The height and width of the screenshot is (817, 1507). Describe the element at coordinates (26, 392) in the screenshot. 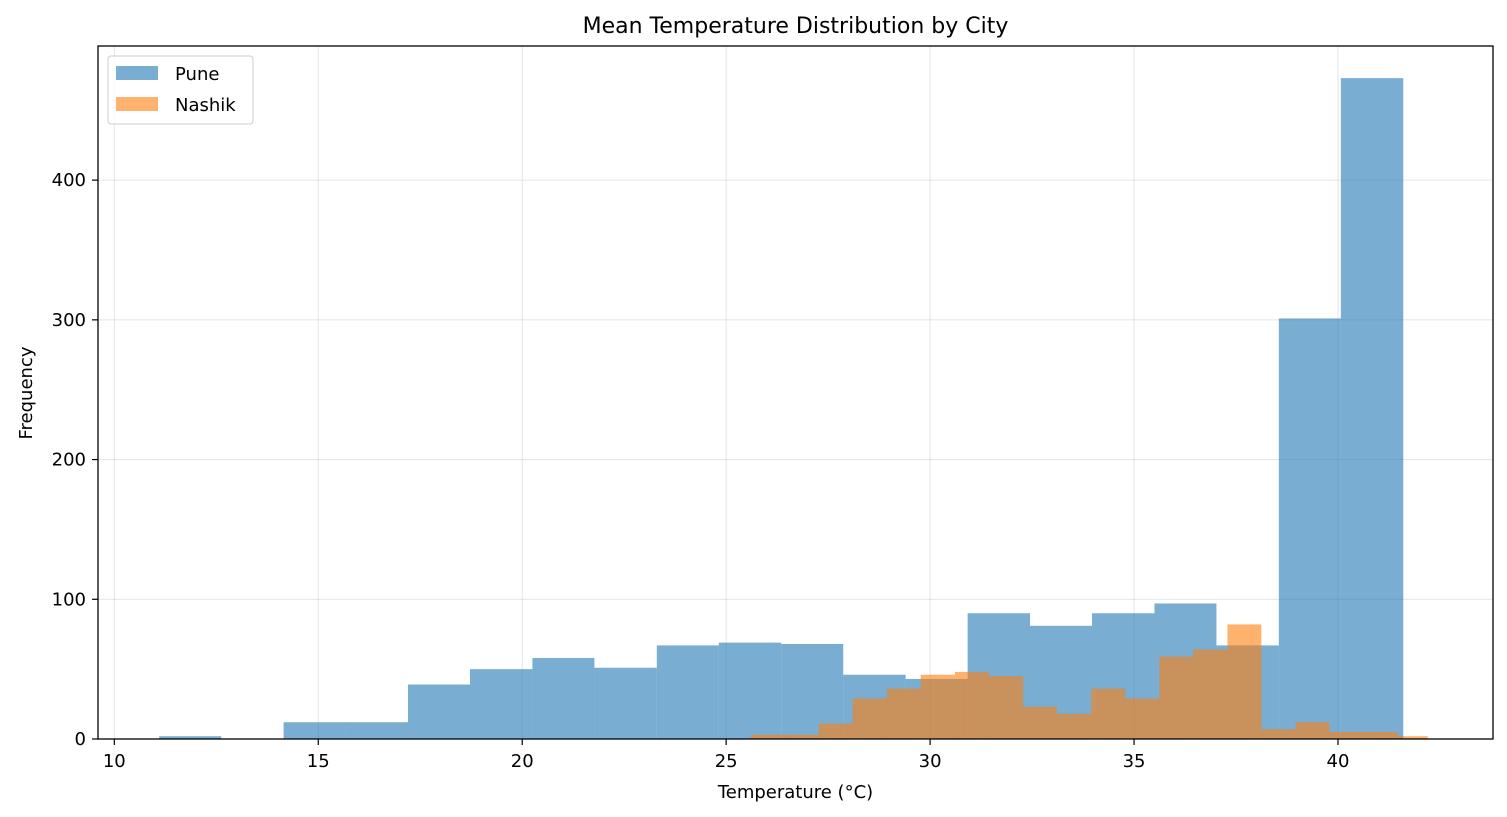

I see `y-axis-title: Frequency` at that location.